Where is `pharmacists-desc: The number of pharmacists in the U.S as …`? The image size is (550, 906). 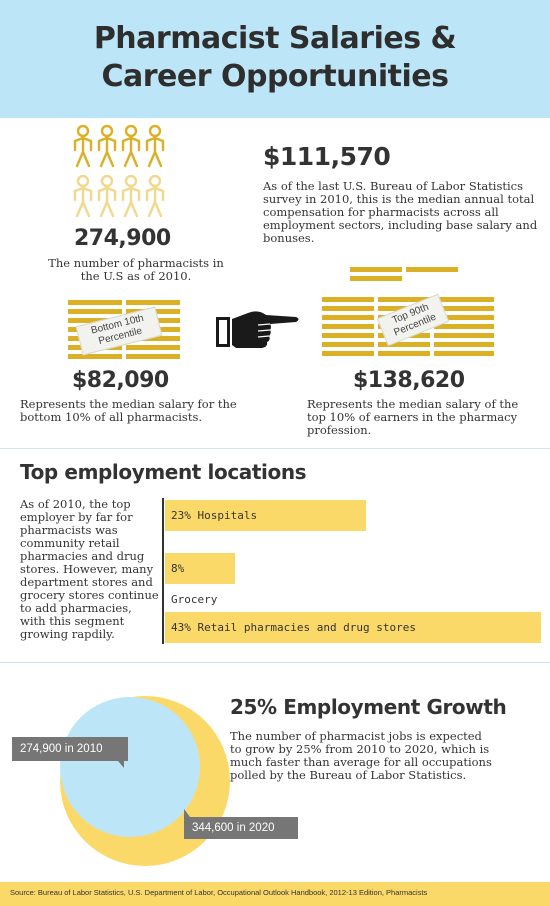 pharmacists-desc: The number of pharmacists in the U.S as … is located at coordinates (136, 270).